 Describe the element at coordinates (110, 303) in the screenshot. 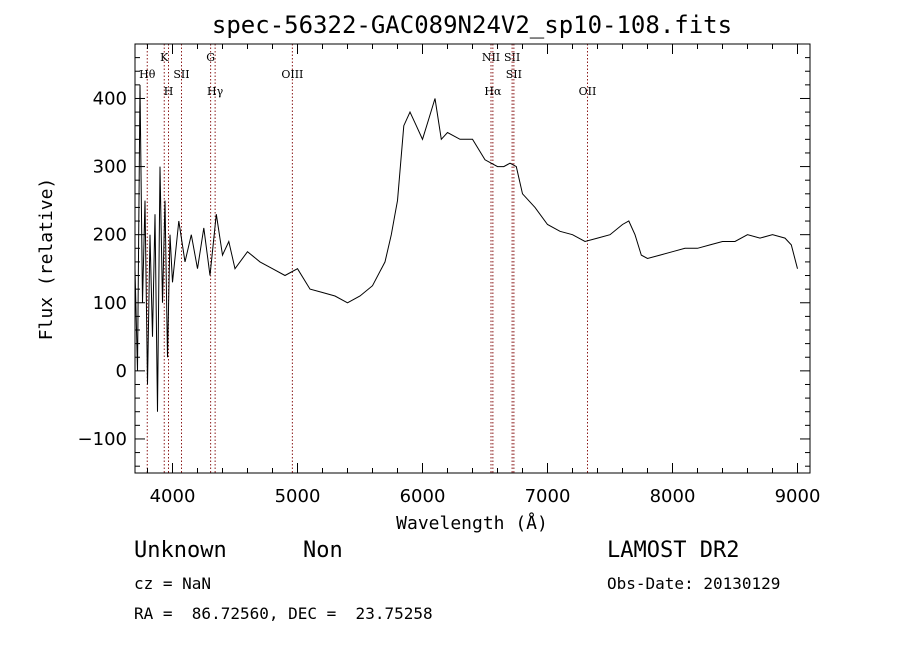

I see `y-tick-label: 100` at that location.